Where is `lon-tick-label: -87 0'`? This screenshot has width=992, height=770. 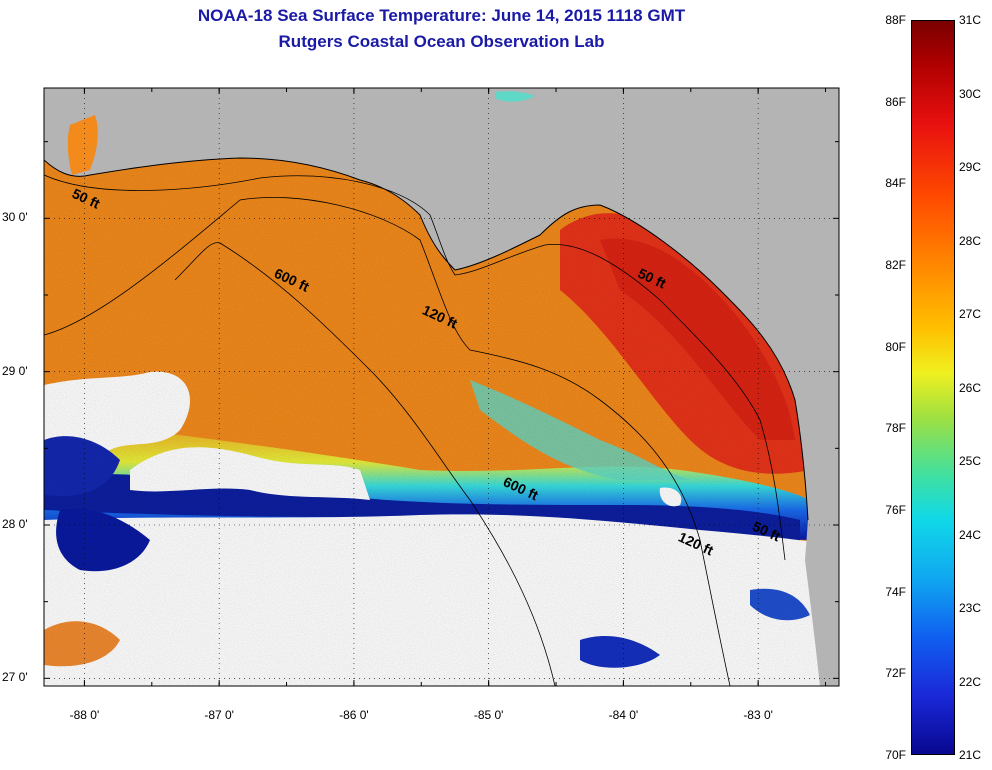
lon-tick-label: -87 0' is located at coordinates (219, 715).